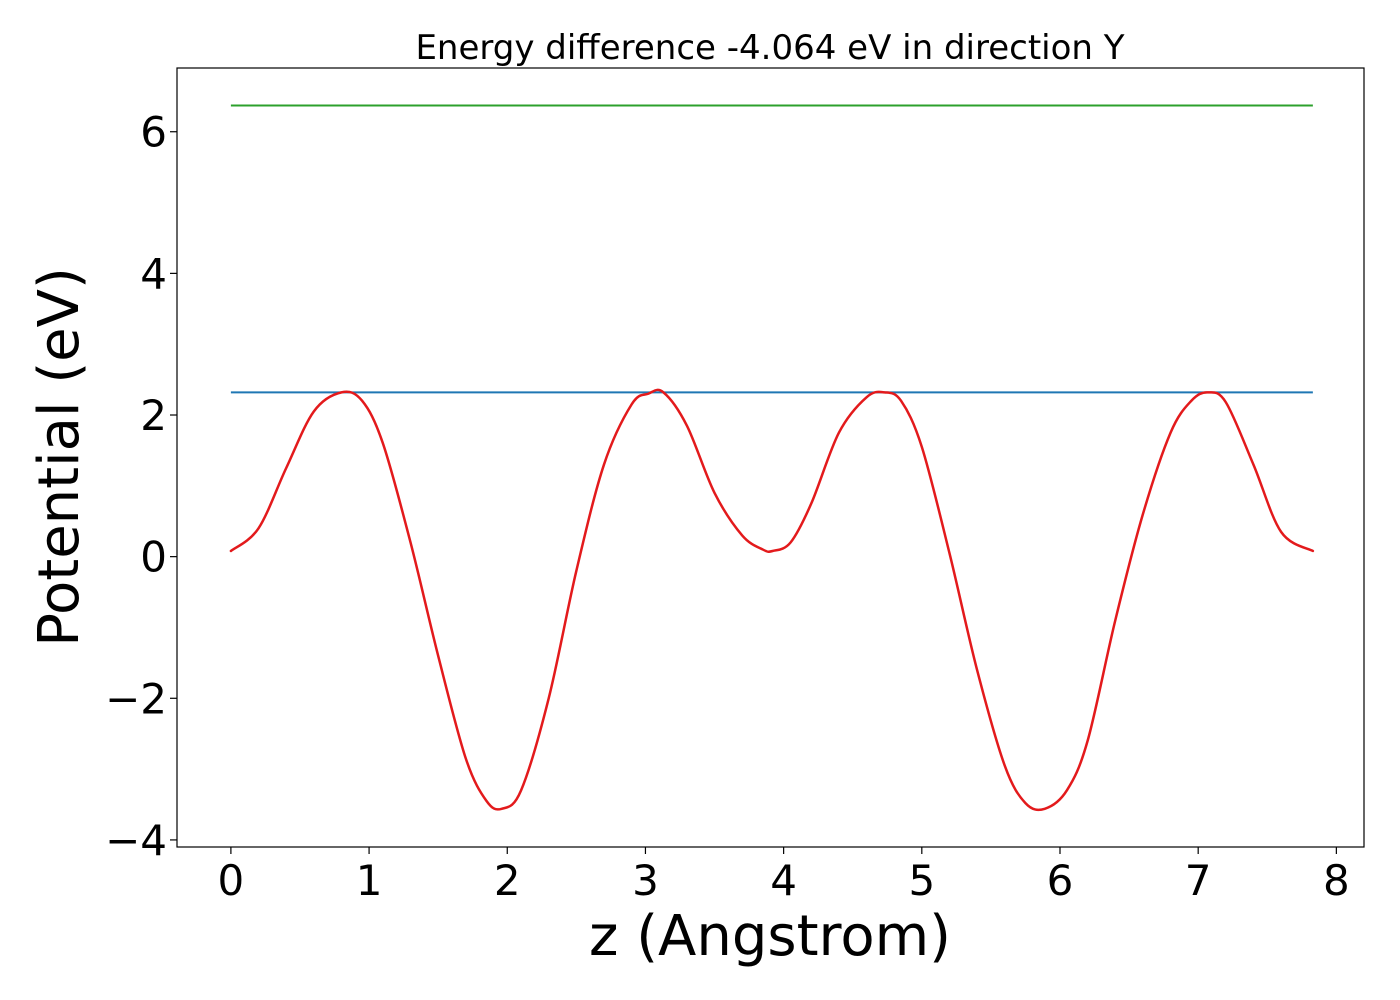 This screenshot has height=1000, width=1400. What do you see at coordinates (645, 880) in the screenshot?
I see `x-tick-label: 3` at bounding box center [645, 880].